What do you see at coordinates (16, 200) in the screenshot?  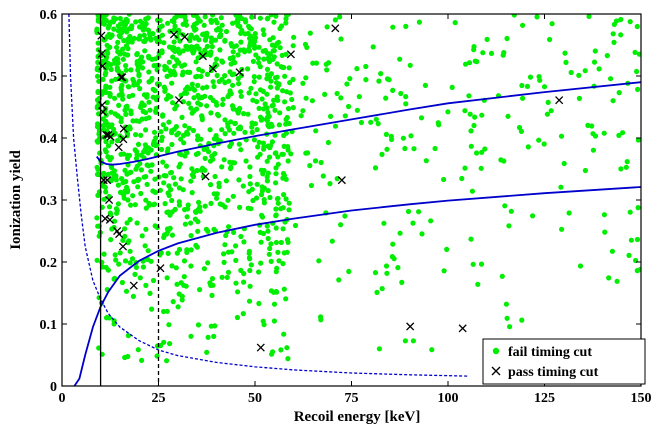 I see `y-axis-label: Ionization yield` at bounding box center [16, 200].